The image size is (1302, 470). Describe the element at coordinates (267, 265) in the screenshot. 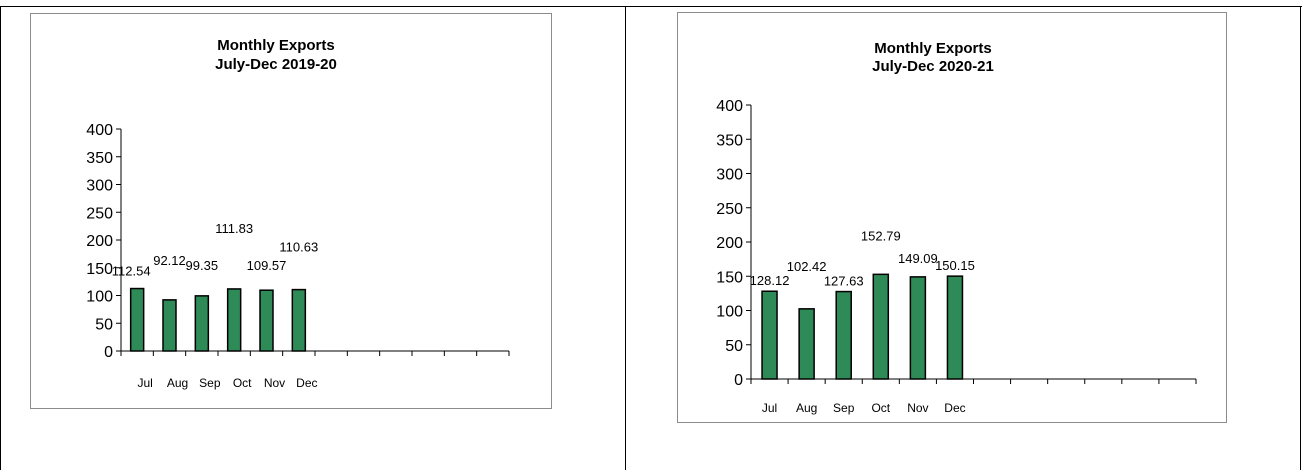

I see `data-label: 109.57` at that location.